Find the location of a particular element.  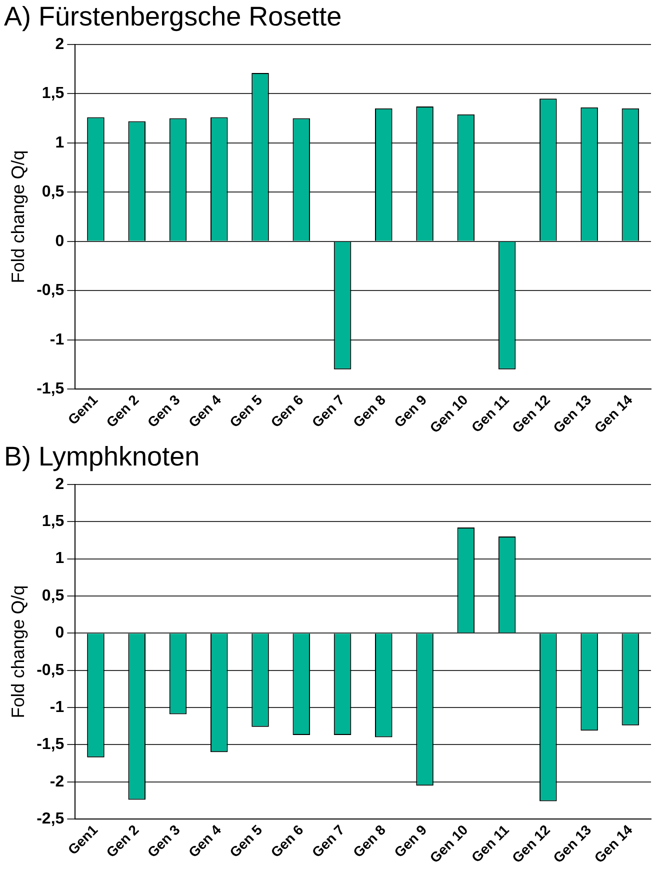

chart-title: A) Fürstenbergsche Rosette is located at coordinates (173, 17).